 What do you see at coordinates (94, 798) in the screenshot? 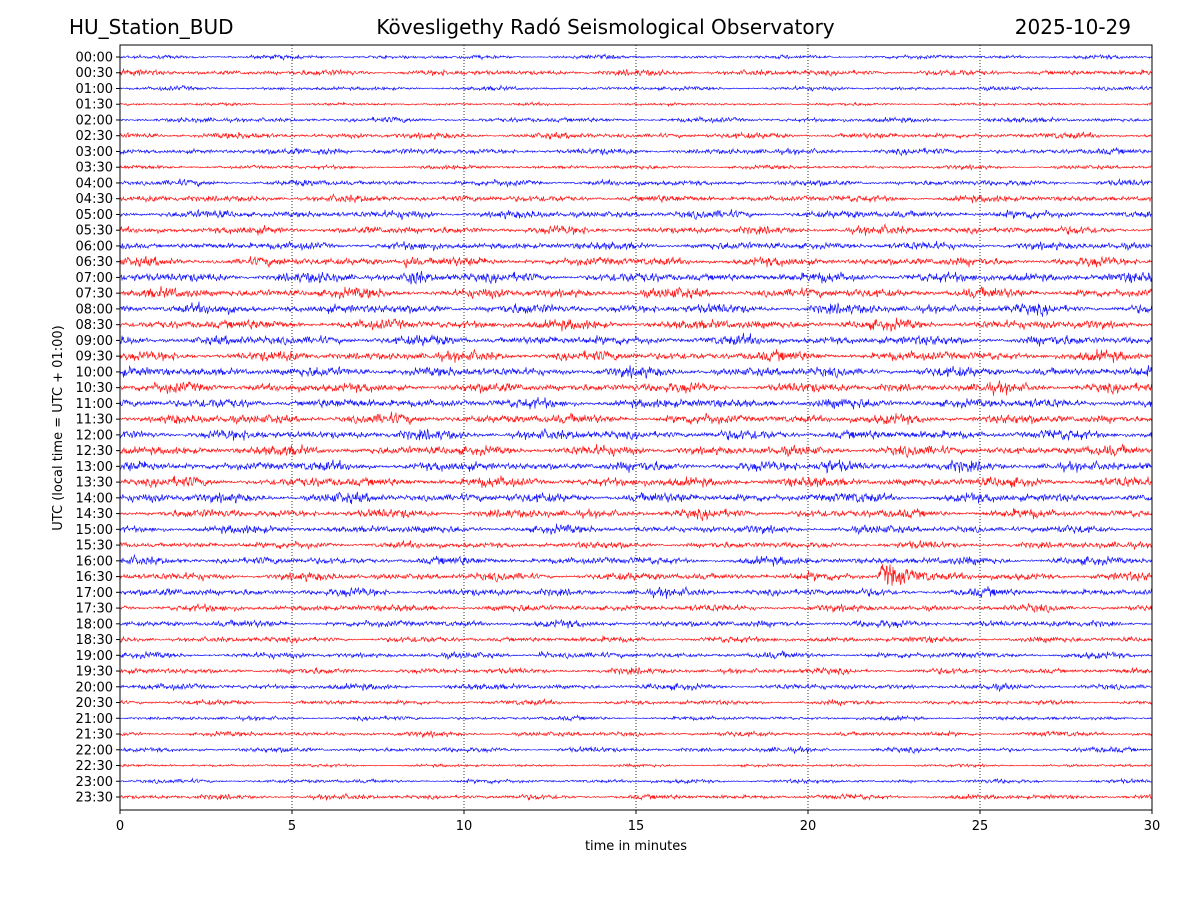
I see `y-tick-label: 23:30` at bounding box center [94, 798].